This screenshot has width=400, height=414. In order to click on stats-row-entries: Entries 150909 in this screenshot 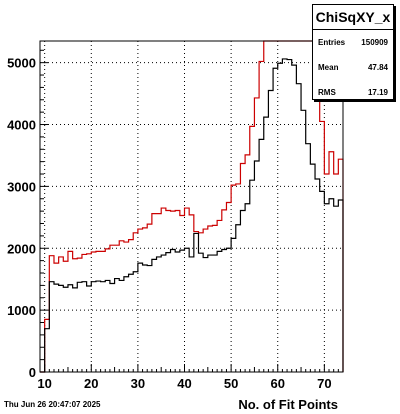, I will do `click(353, 42)`.